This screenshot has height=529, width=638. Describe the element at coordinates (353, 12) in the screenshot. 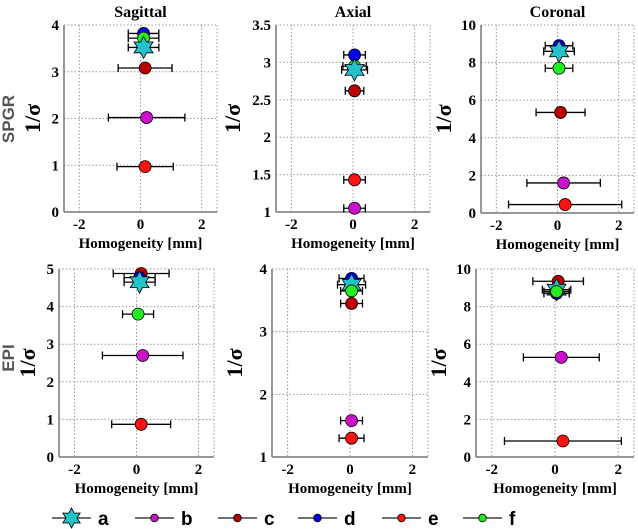

I see `panel-title: Axial` at that location.